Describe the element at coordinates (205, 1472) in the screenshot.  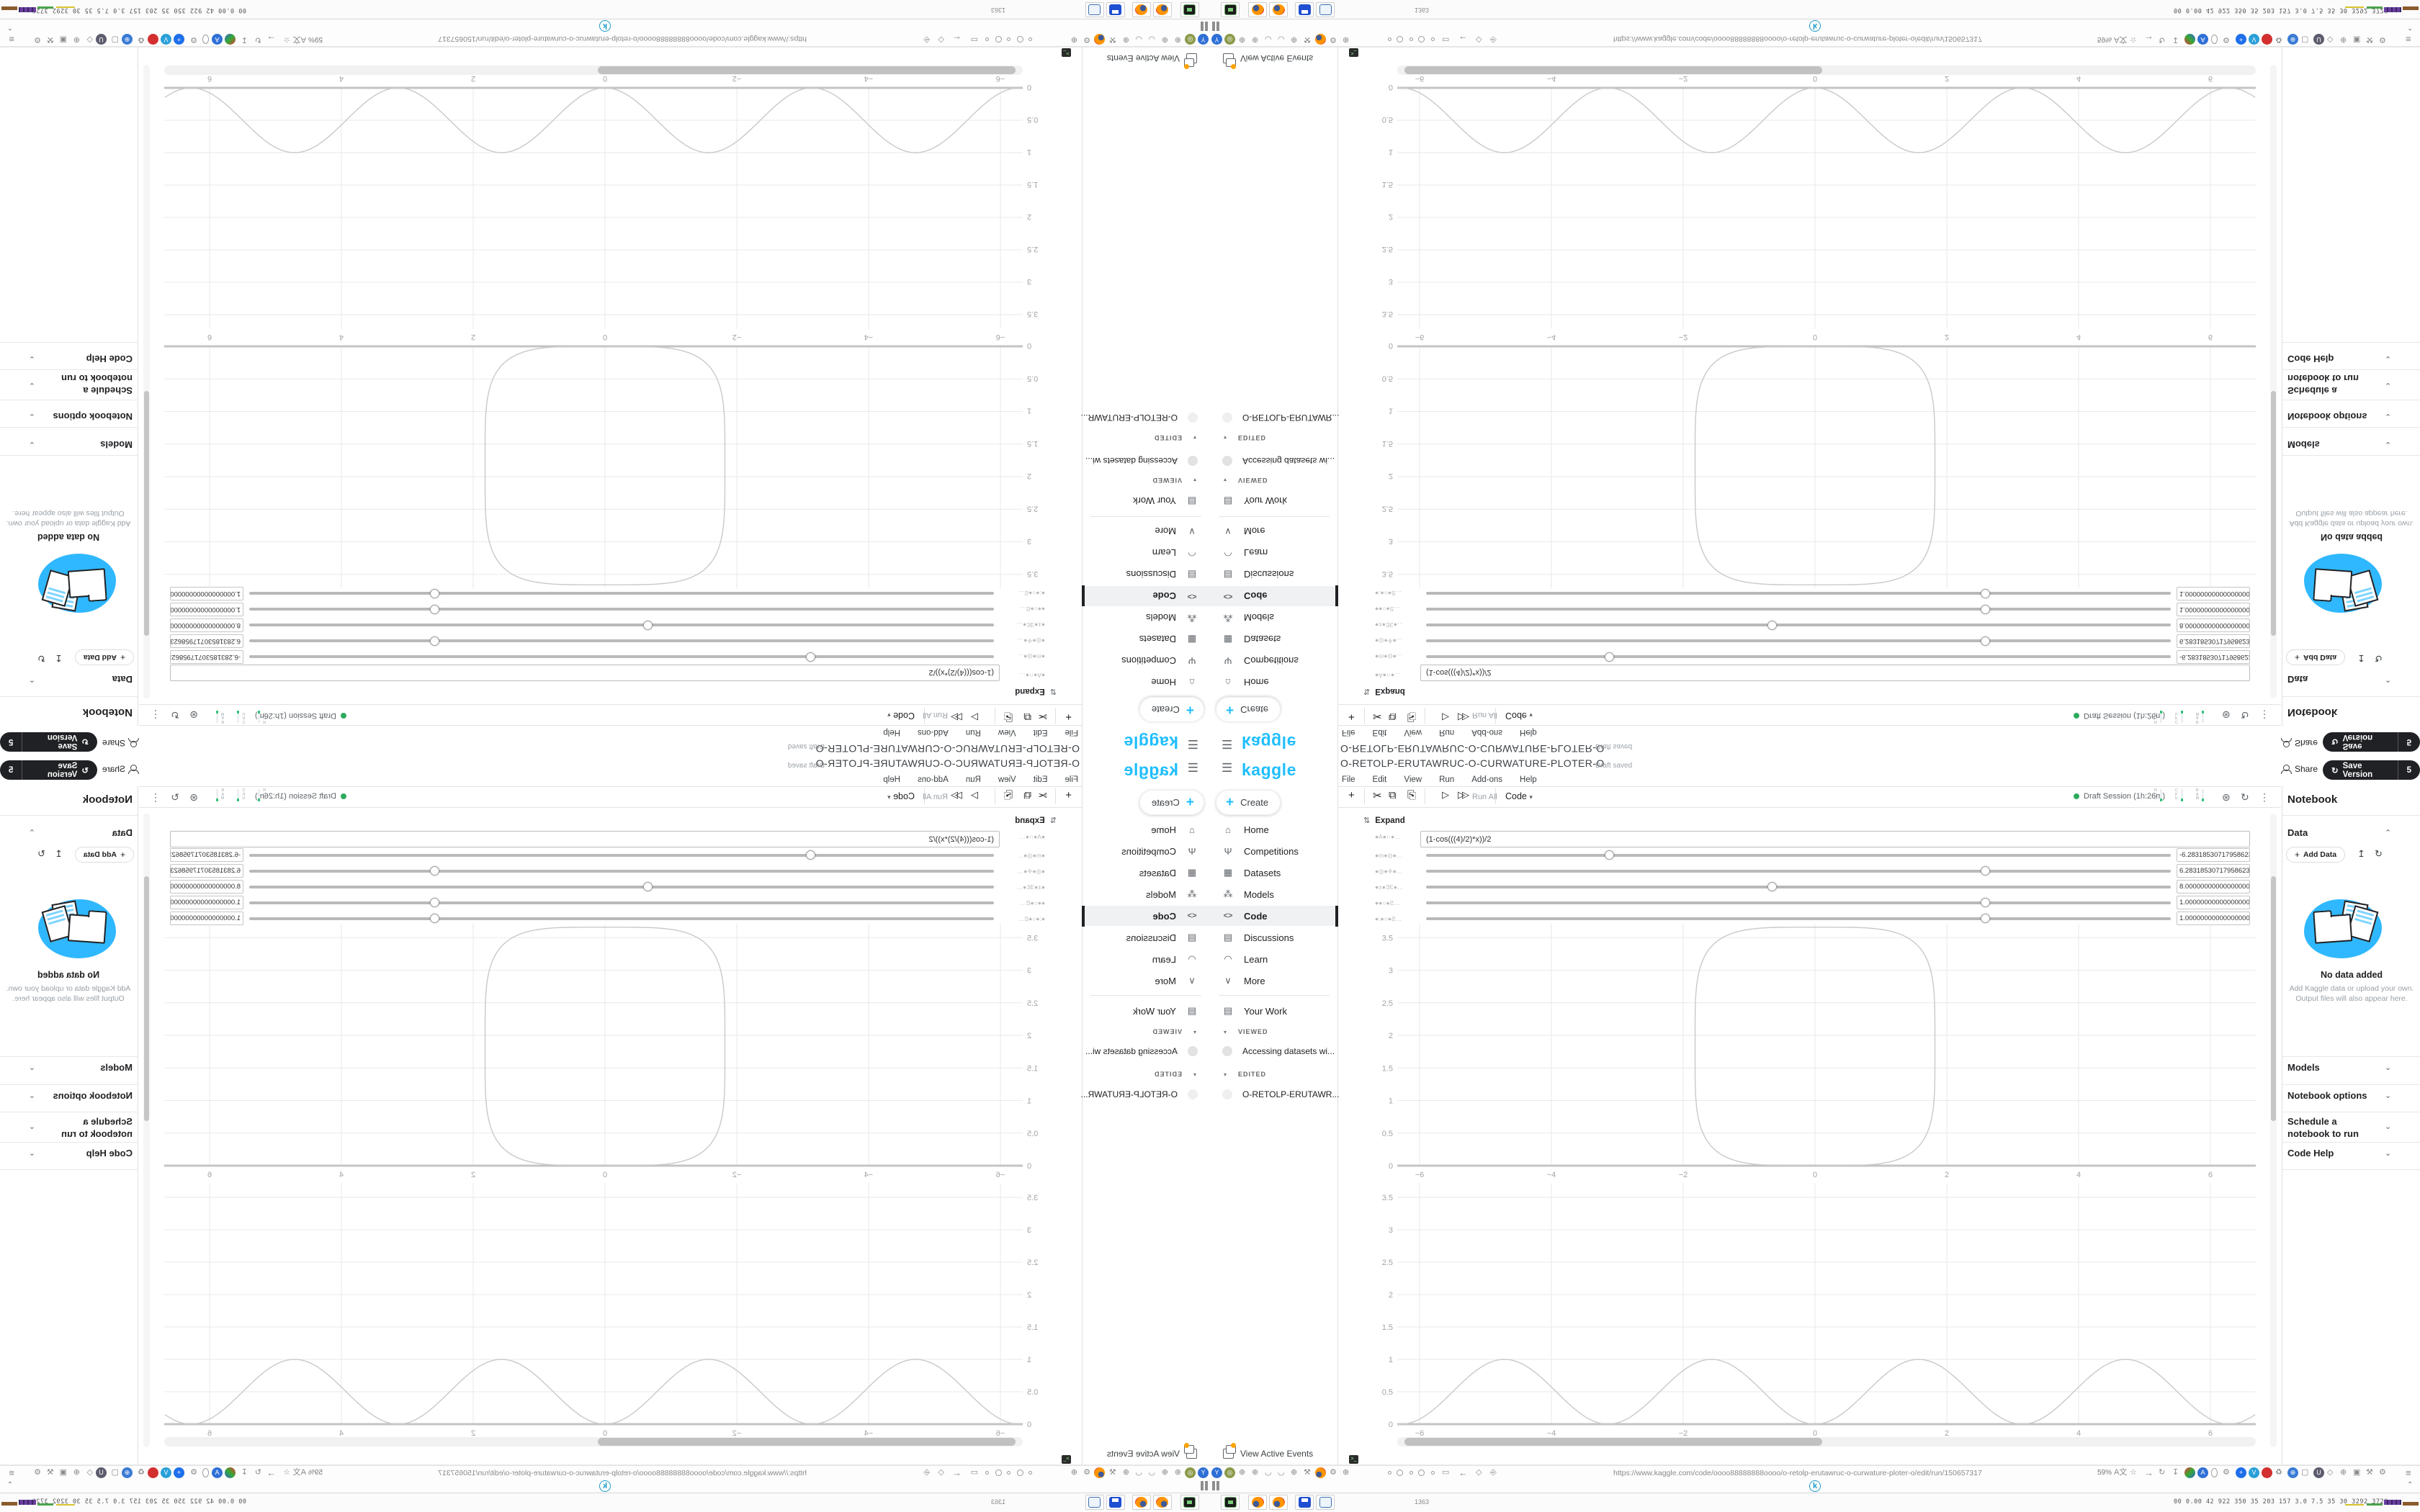
I see `mouse-icon` at that location.